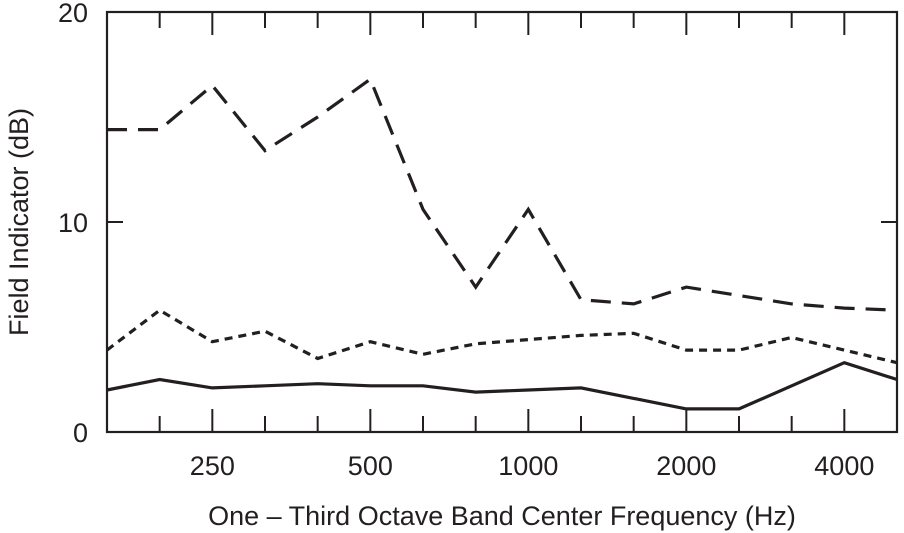 This screenshot has width=904, height=533. I want to click on series-line-dotted, so click(502, 336).